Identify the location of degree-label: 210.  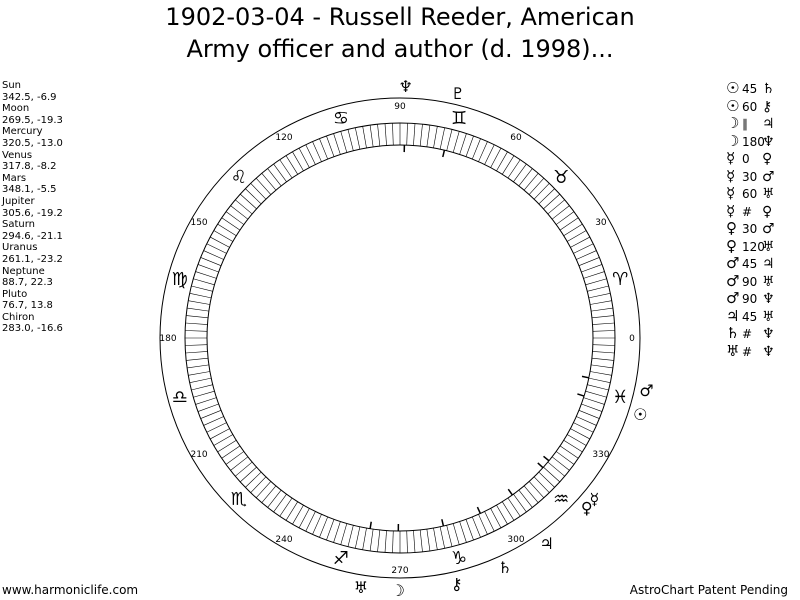
(198, 455).